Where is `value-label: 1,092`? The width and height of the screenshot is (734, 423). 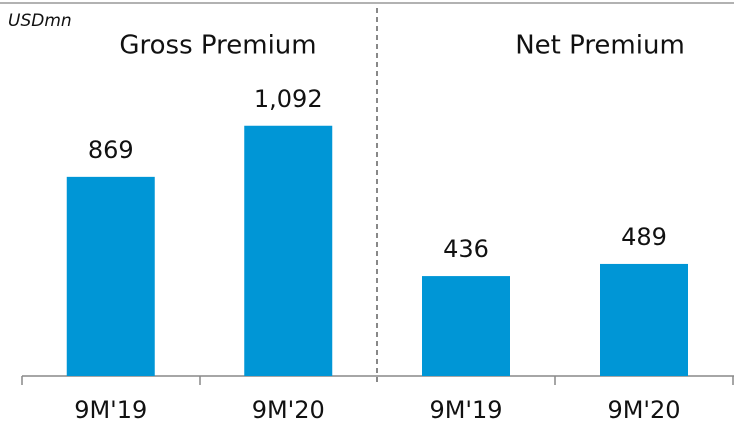 value-label: 1,092 is located at coordinates (288, 99).